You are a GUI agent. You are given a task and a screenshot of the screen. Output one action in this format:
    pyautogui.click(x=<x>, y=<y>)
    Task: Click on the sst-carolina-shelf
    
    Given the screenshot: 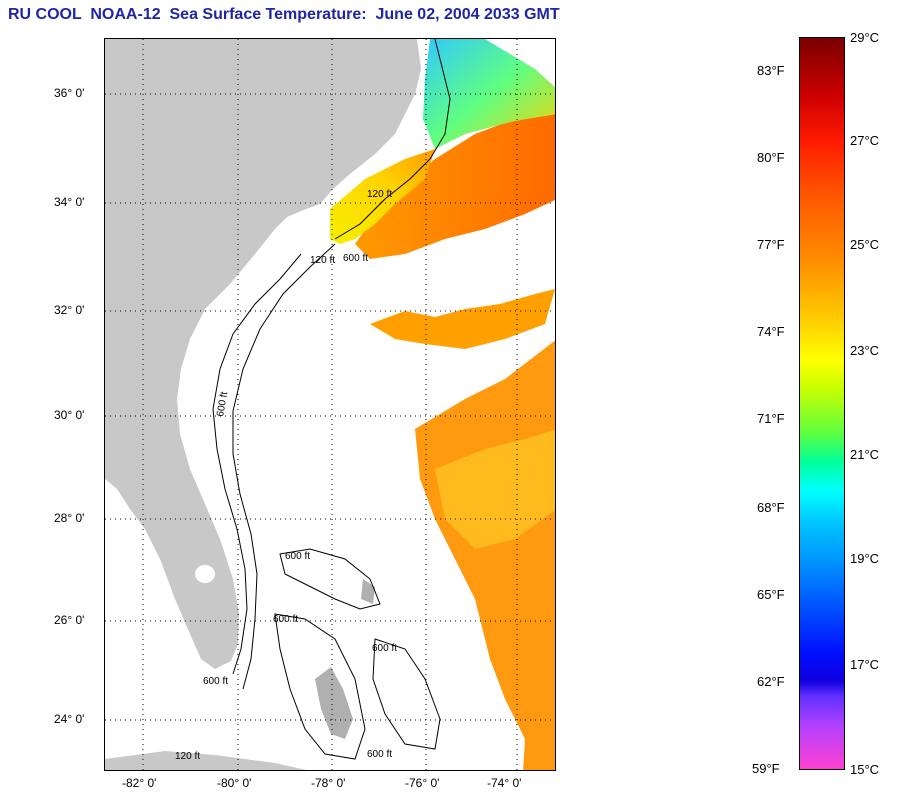 What is the action you would take?
    pyautogui.click(x=382, y=196)
    